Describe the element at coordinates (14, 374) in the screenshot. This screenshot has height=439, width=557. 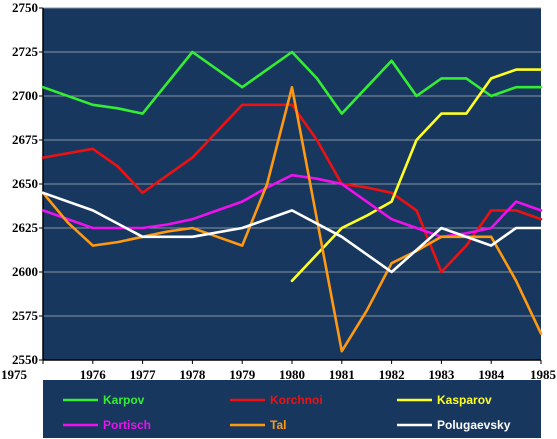
I see `x-tick-label: 1975` at that location.